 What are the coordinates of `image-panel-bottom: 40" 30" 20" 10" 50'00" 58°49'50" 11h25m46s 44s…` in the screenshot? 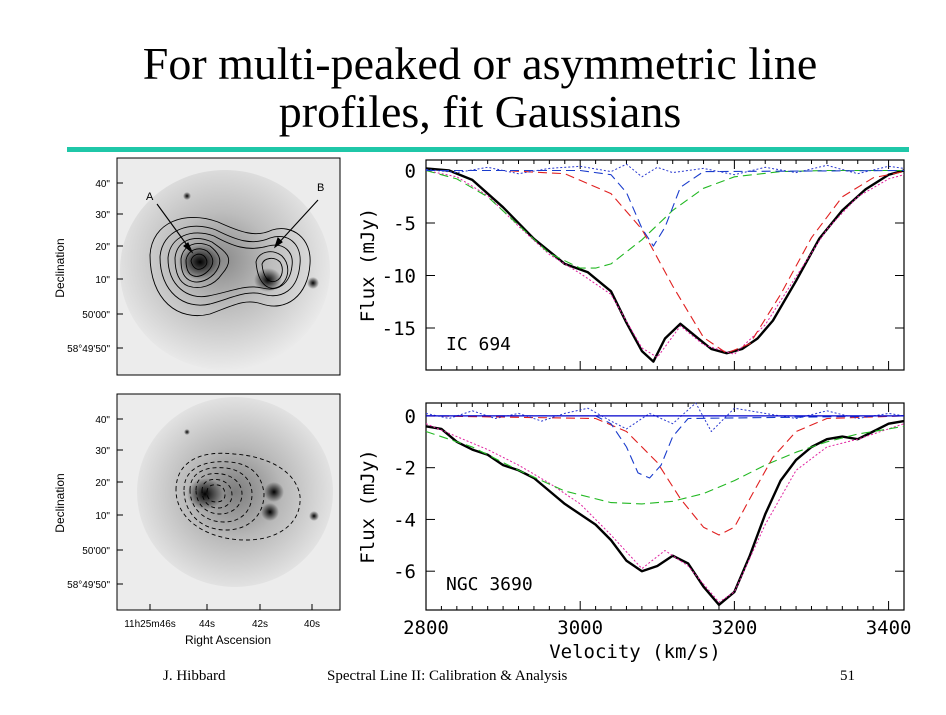 It's located at (197, 520).